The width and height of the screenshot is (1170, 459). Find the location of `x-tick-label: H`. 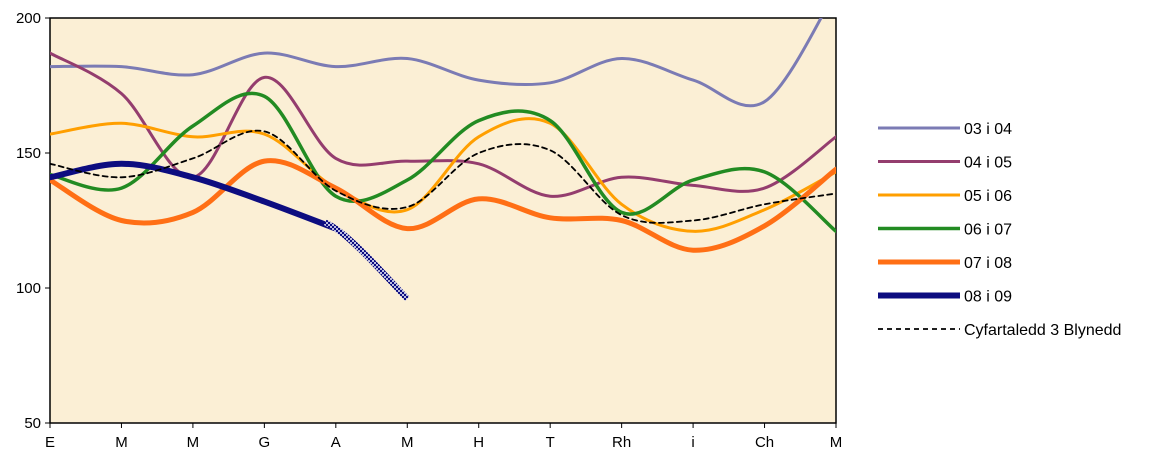

x-tick-label: H is located at coordinates (478, 442).